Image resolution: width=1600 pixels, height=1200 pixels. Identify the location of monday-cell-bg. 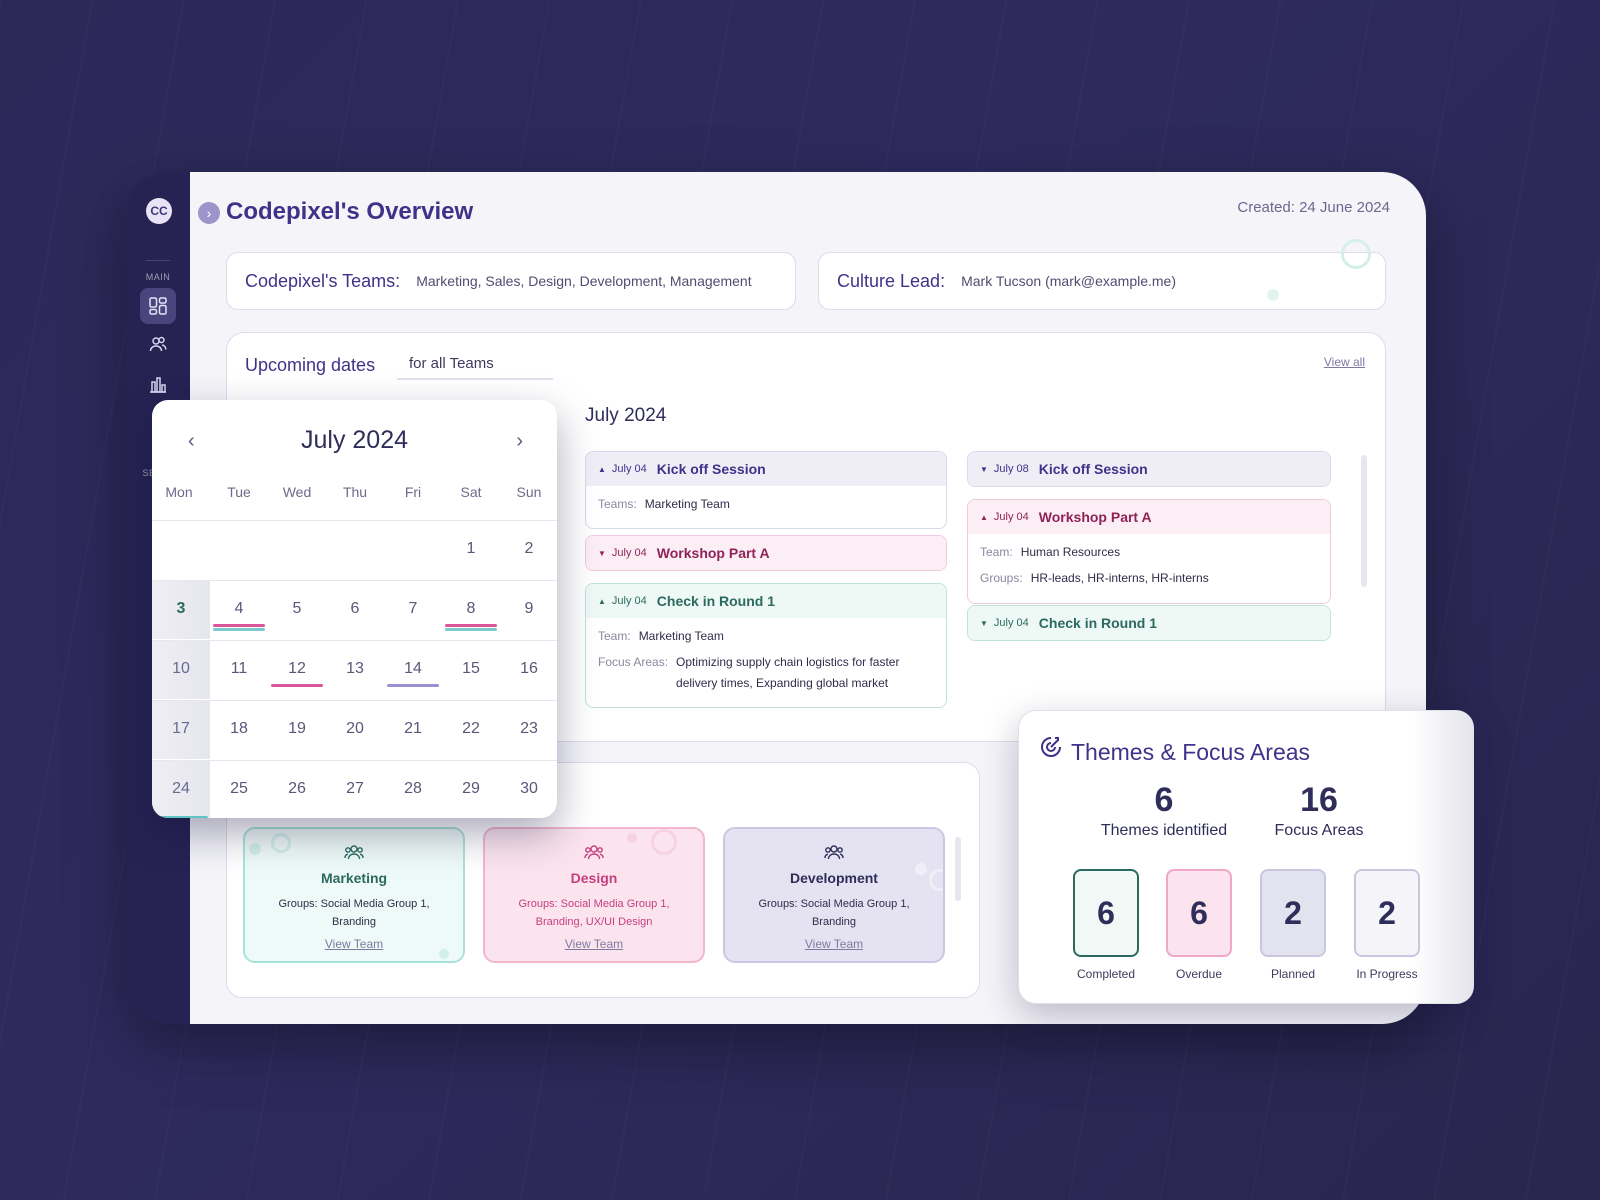
(181, 670).